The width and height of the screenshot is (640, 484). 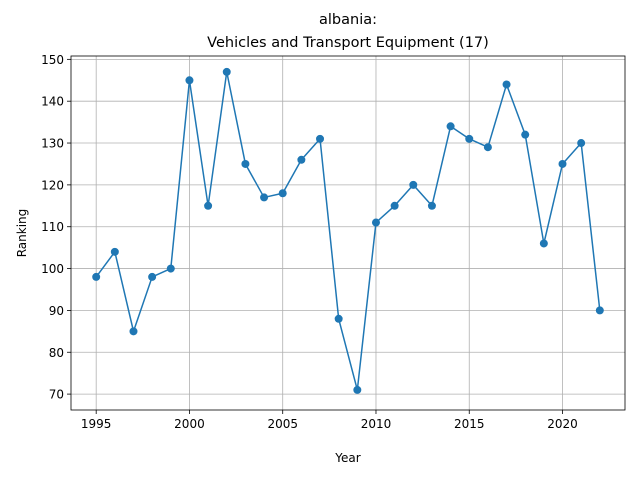 I want to click on x-tick-label: 2015, so click(x=469, y=424).